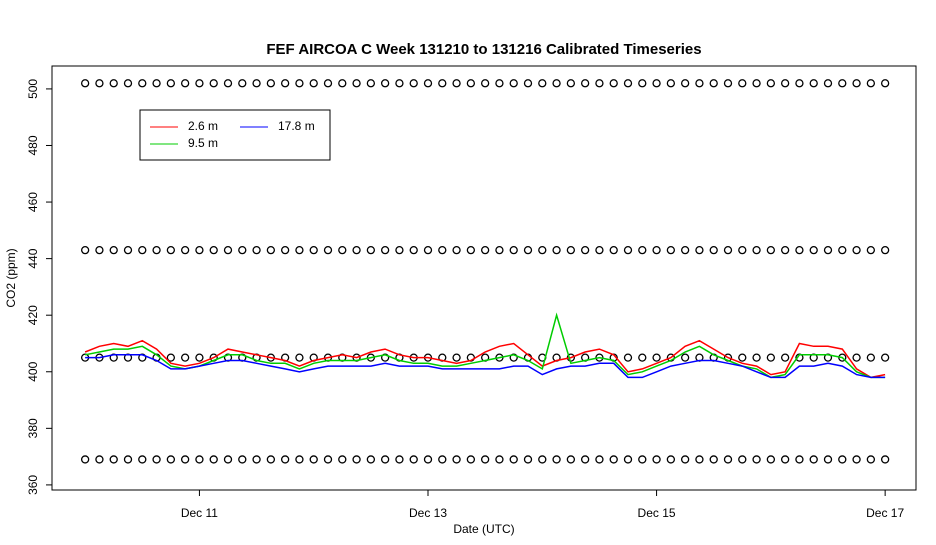 Image resolution: width=936 pixels, height=545 pixels. Describe the element at coordinates (33, 202) in the screenshot. I see `y-tick-label: 460` at that location.